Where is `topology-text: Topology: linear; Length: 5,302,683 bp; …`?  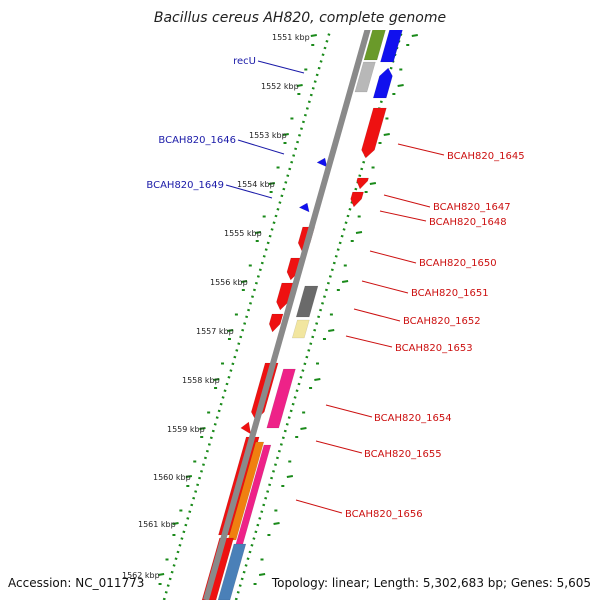 topology-text: Topology: linear; Length: 5,302,683 bp; … is located at coordinates (431, 583).